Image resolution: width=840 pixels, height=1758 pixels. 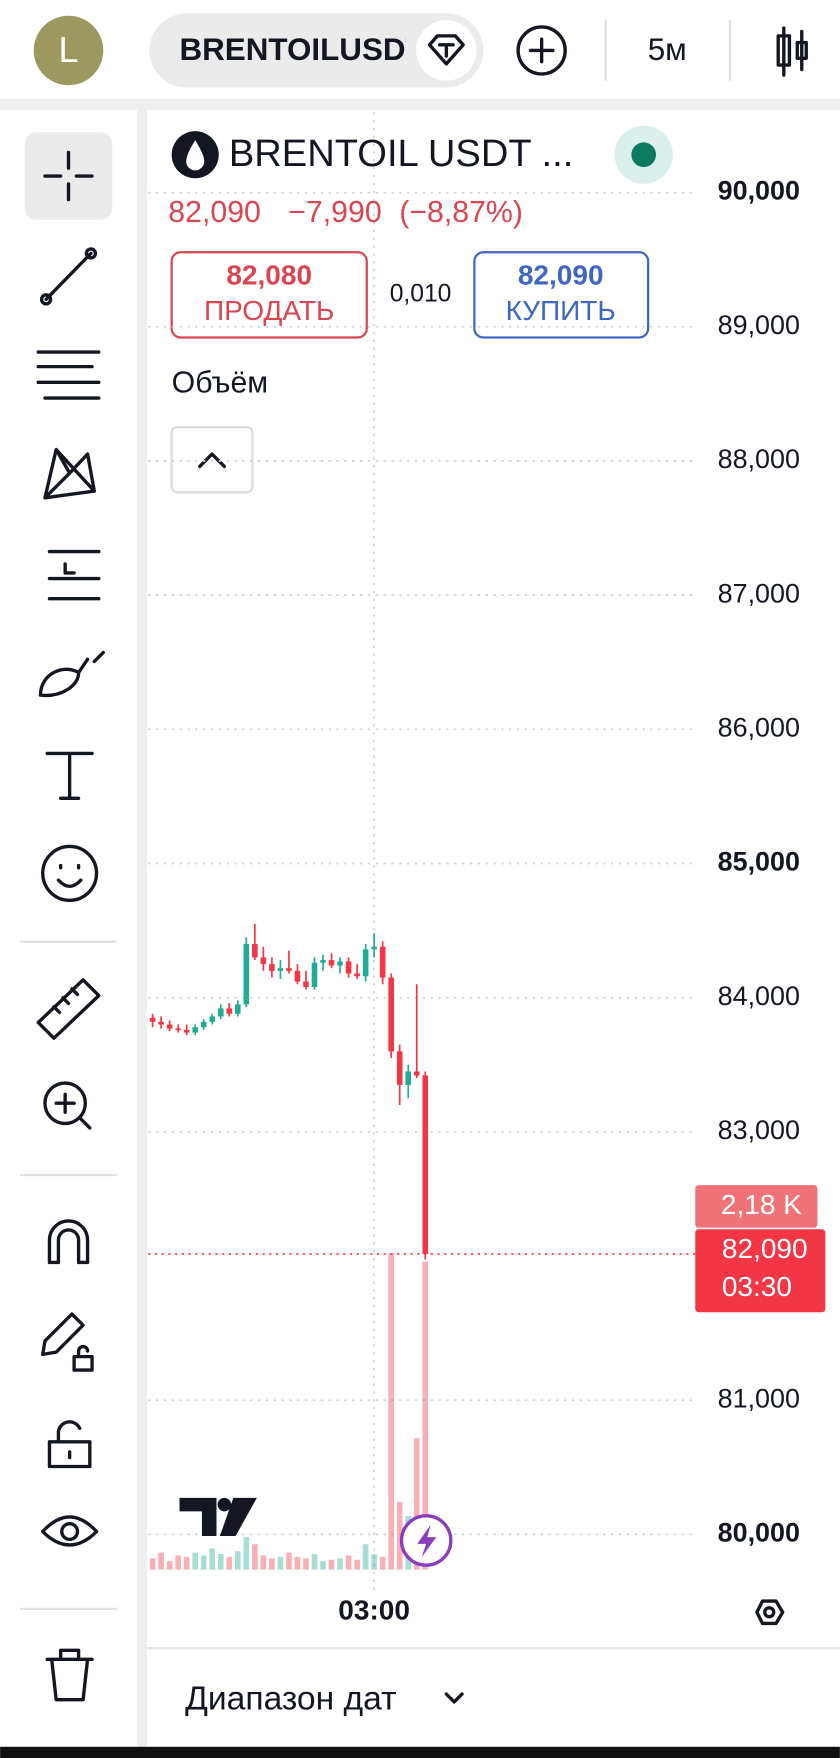 What do you see at coordinates (427, 1541) in the screenshot?
I see `flash-icon` at bounding box center [427, 1541].